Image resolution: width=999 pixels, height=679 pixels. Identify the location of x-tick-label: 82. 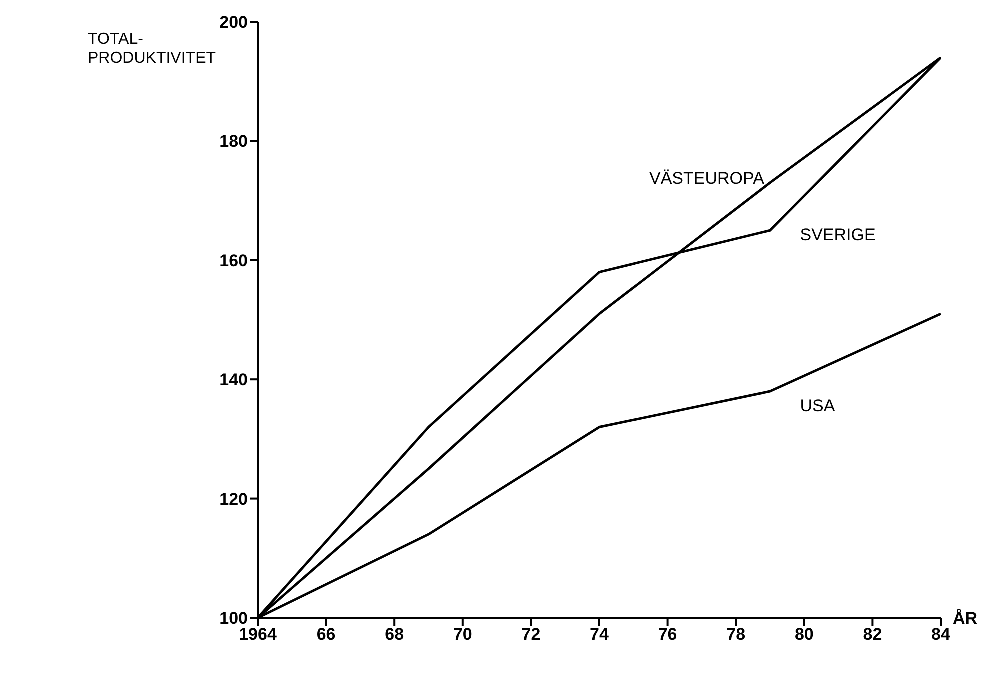
(872, 634).